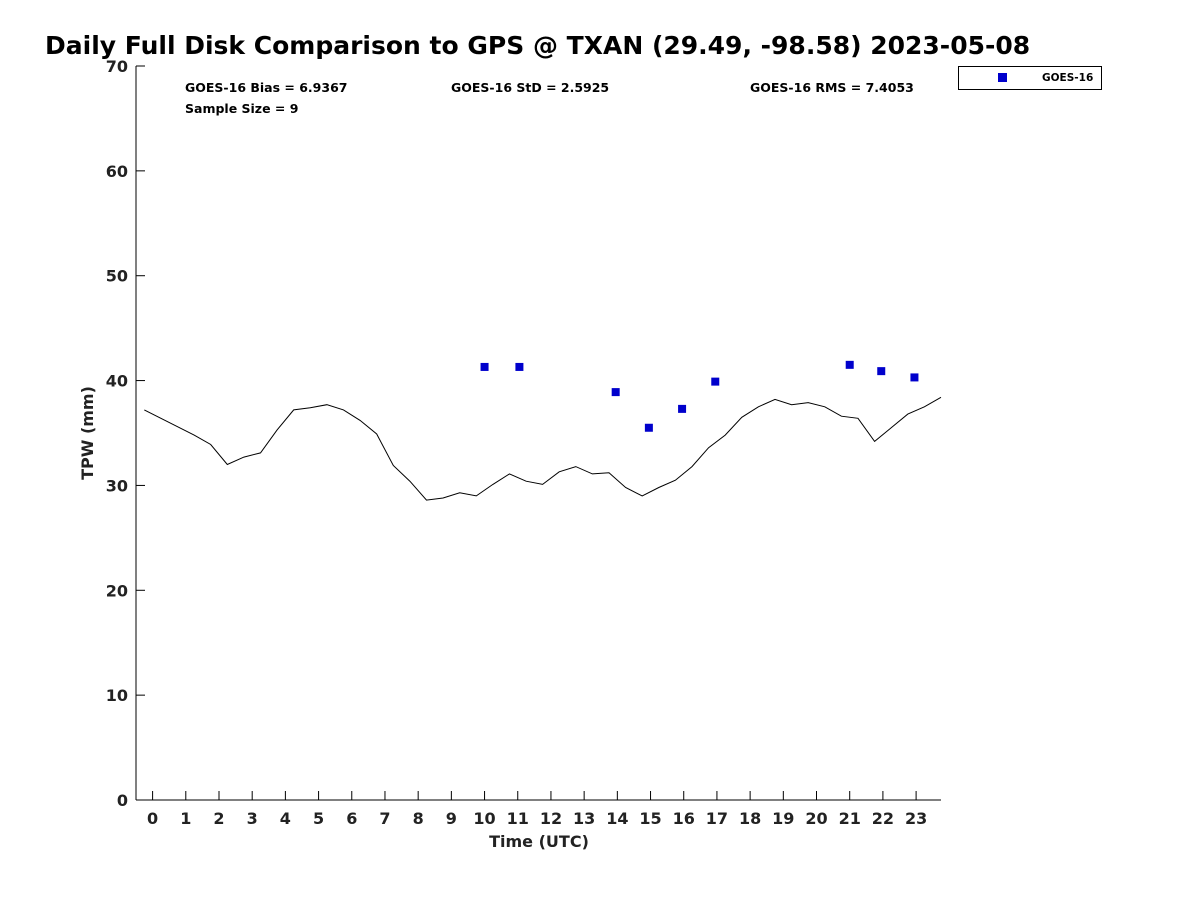 The image size is (1200, 900). I want to click on x-tick-label: 17, so click(717, 818).